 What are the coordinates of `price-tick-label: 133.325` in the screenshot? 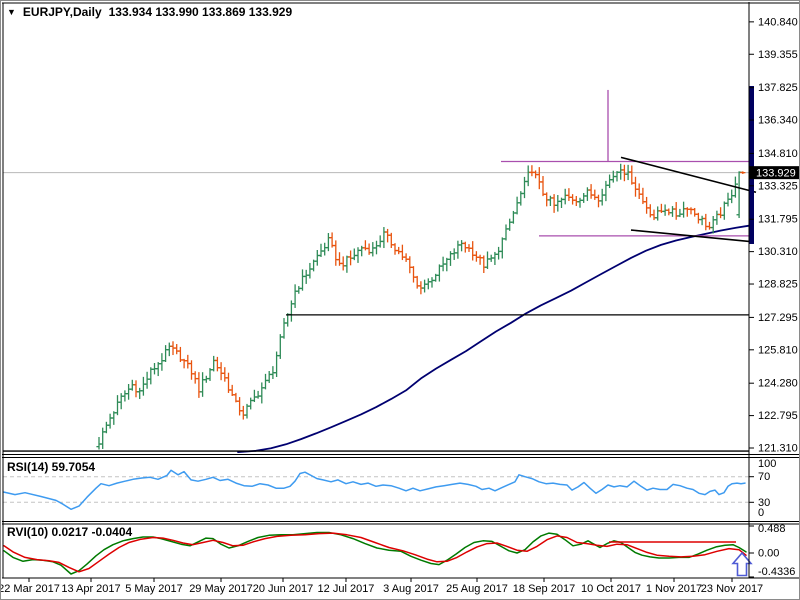 It's located at (778, 186).